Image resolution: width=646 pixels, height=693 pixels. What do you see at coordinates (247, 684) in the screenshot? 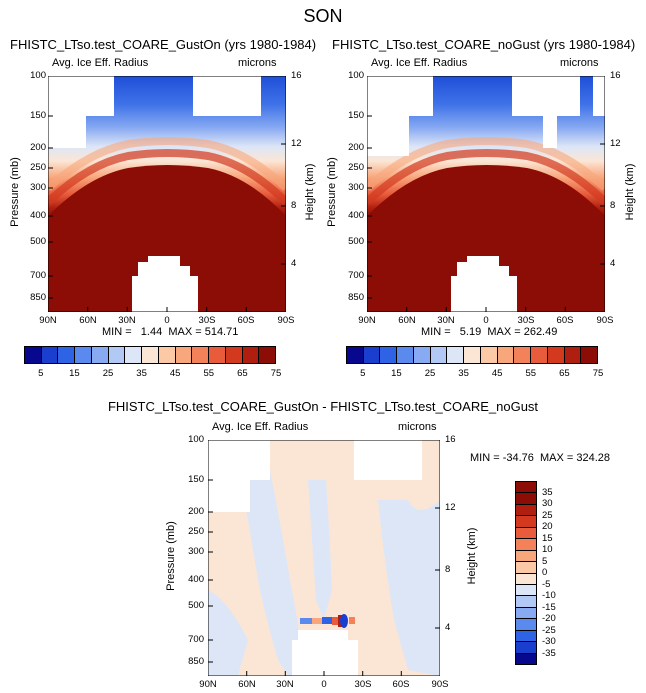
I see `panel3-xtick: 60N` at bounding box center [247, 684].